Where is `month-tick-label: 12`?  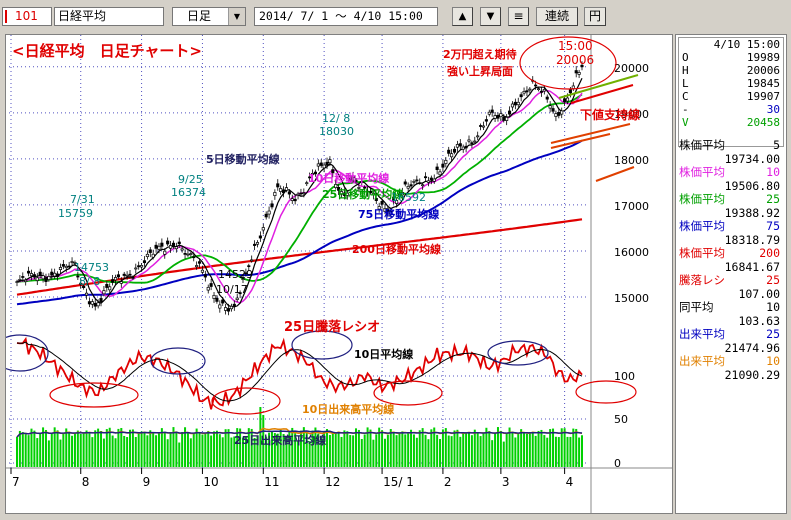
month-tick-label: 12 is located at coordinates (332, 482).